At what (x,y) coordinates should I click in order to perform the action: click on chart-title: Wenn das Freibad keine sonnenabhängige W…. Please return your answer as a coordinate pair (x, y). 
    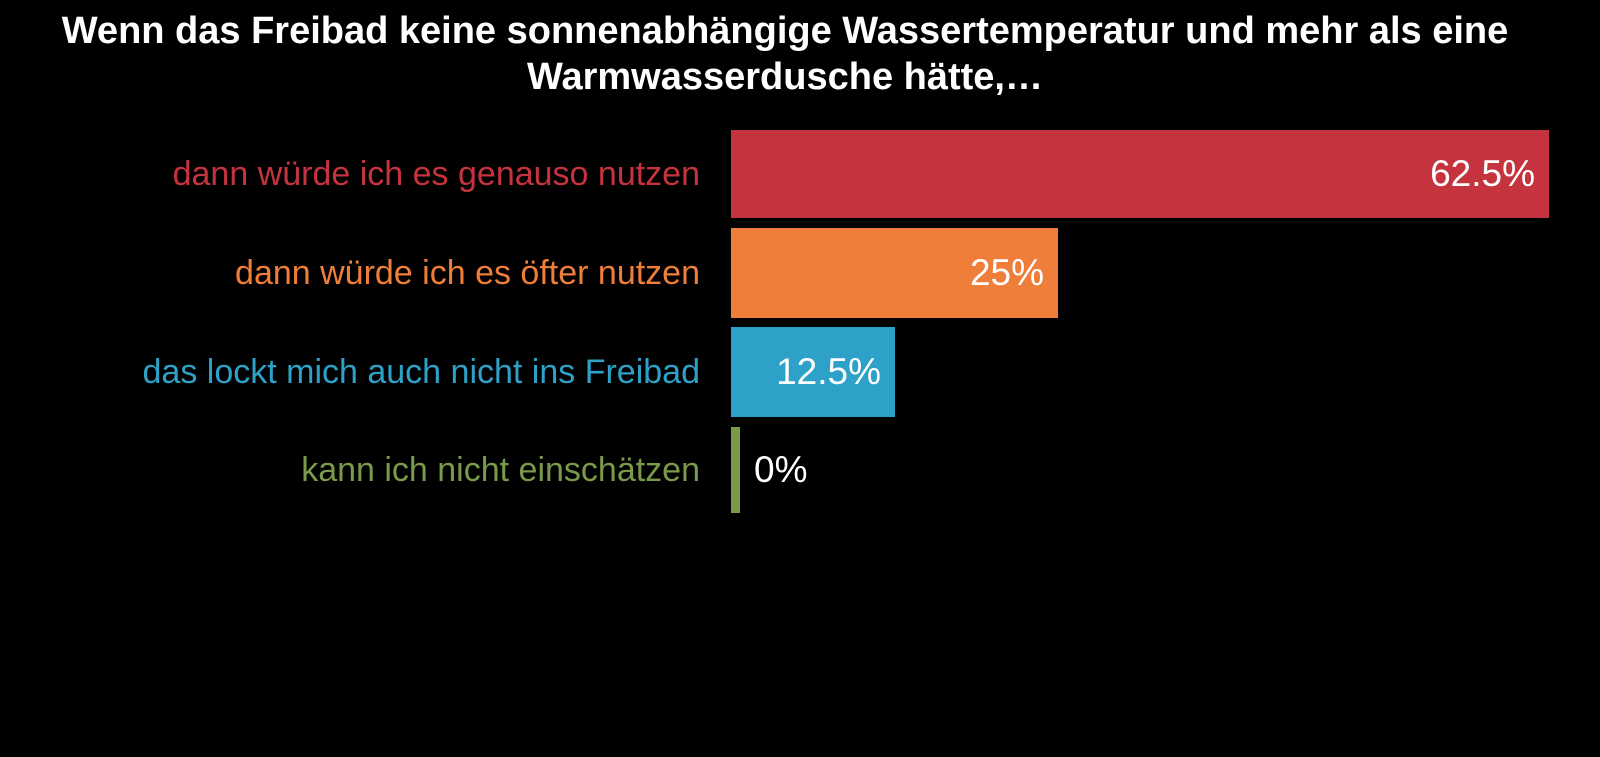
    Looking at the image, I should click on (785, 54).